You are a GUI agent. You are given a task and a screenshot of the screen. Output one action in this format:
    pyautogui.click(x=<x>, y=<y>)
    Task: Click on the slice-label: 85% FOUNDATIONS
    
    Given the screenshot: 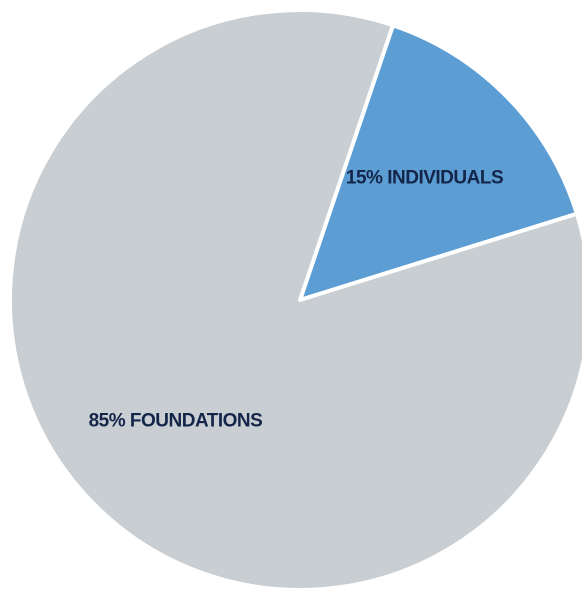 What is the action you would take?
    pyautogui.click(x=176, y=421)
    